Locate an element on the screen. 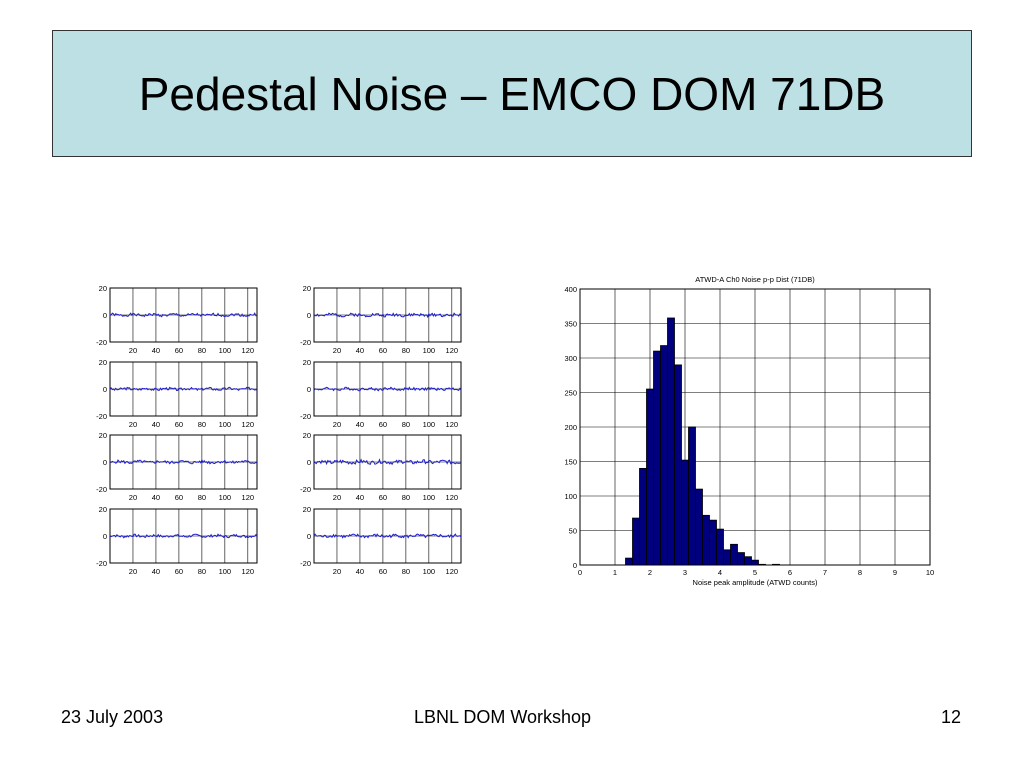 The image size is (1024, 768). title-box: Pedestal Noise – EMCO DOM 71DB is located at coordinates (512, 93).